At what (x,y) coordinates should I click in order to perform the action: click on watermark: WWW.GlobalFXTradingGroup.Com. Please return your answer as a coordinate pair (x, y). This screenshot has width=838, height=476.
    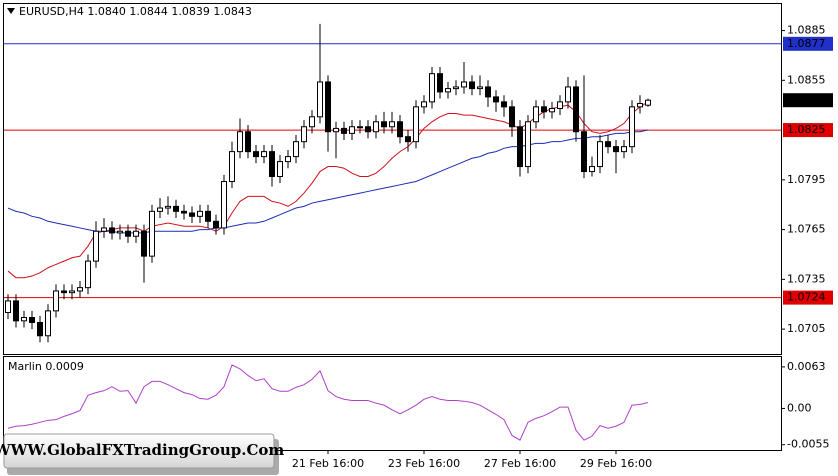
    Looking at the image, I should click on (142, 454).